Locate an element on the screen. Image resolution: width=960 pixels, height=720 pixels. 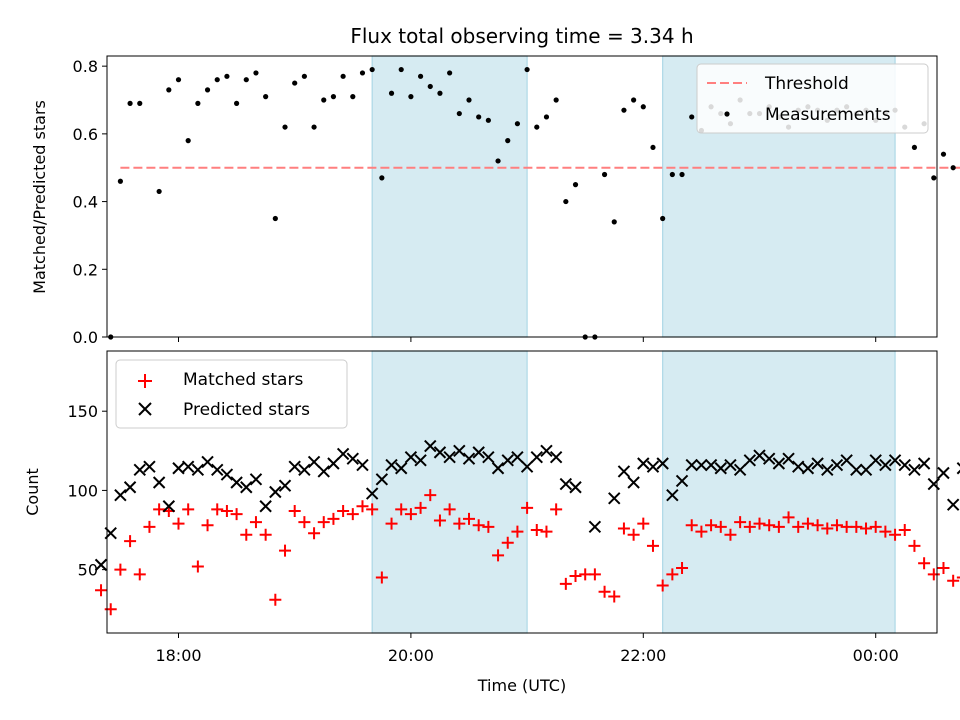
top-y-tick-label: 0.2 is located at coordinates (85, 269).